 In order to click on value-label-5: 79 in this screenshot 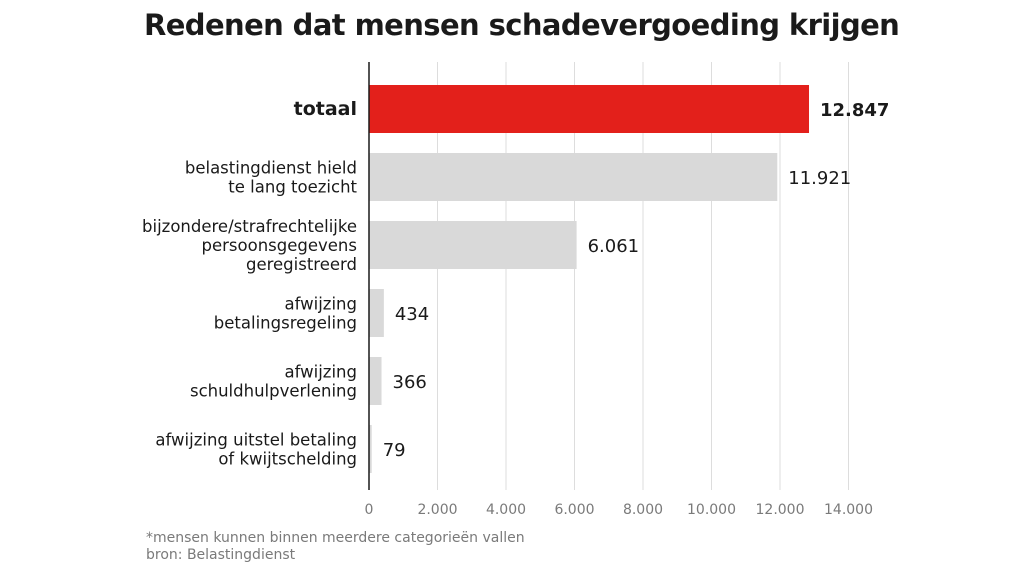, I will do `click(394, 450)`.